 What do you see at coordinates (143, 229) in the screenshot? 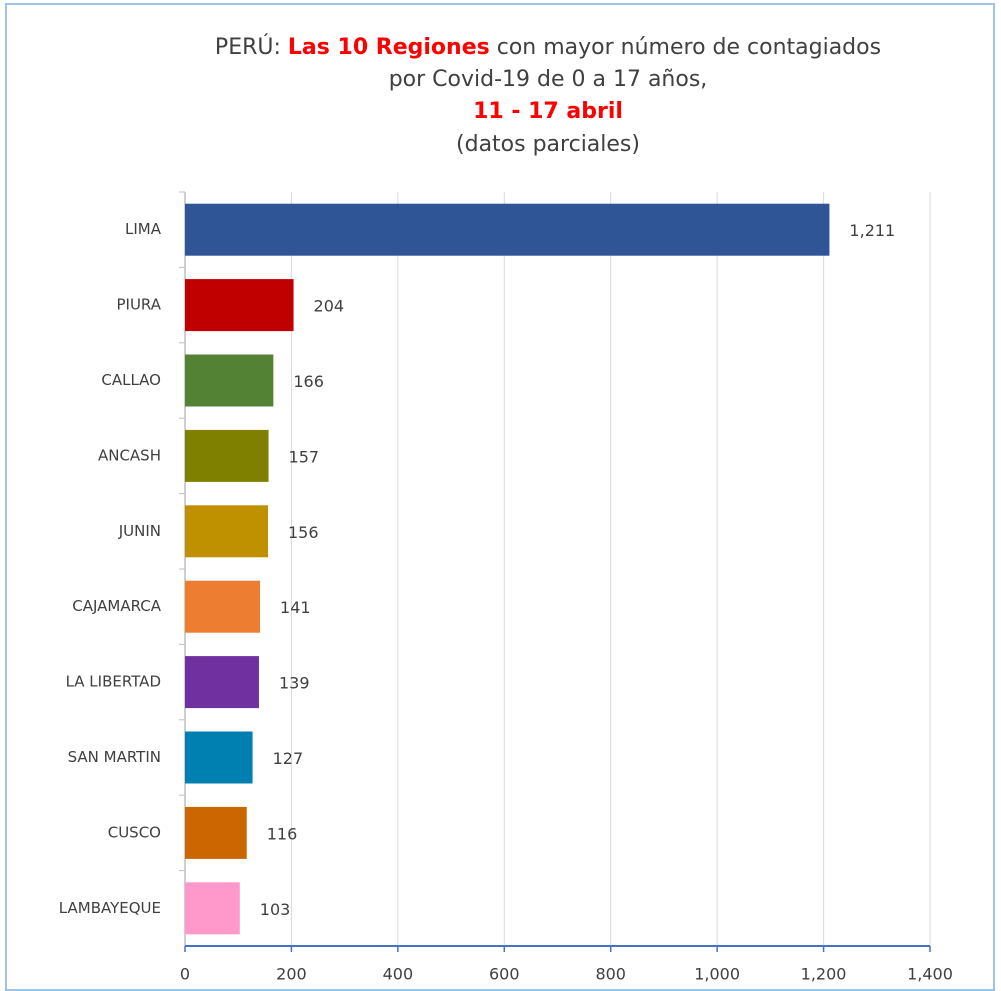
I see `y-tick-label: LIMA` at bounding box center [143, 229].